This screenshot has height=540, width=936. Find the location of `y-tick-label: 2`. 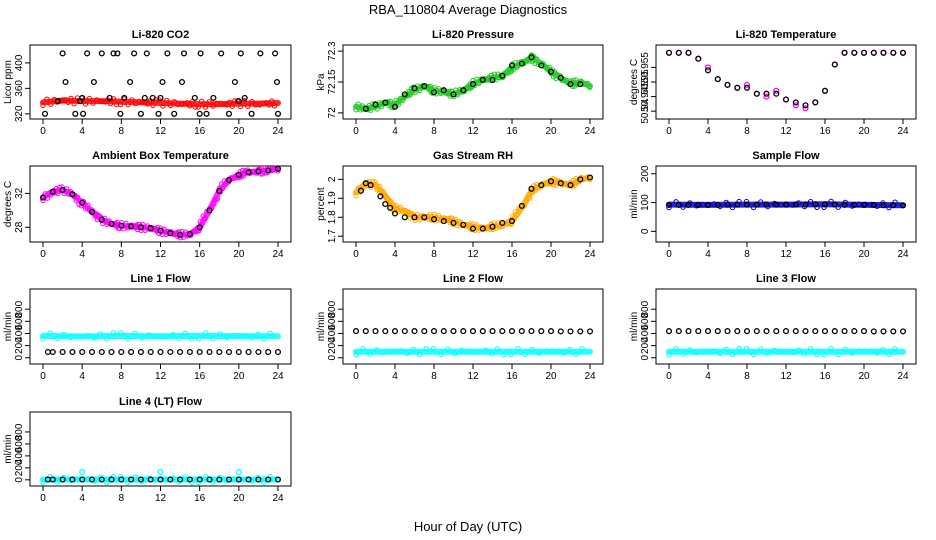

y-tick-label: 2 is located at coordinates (332, 179).